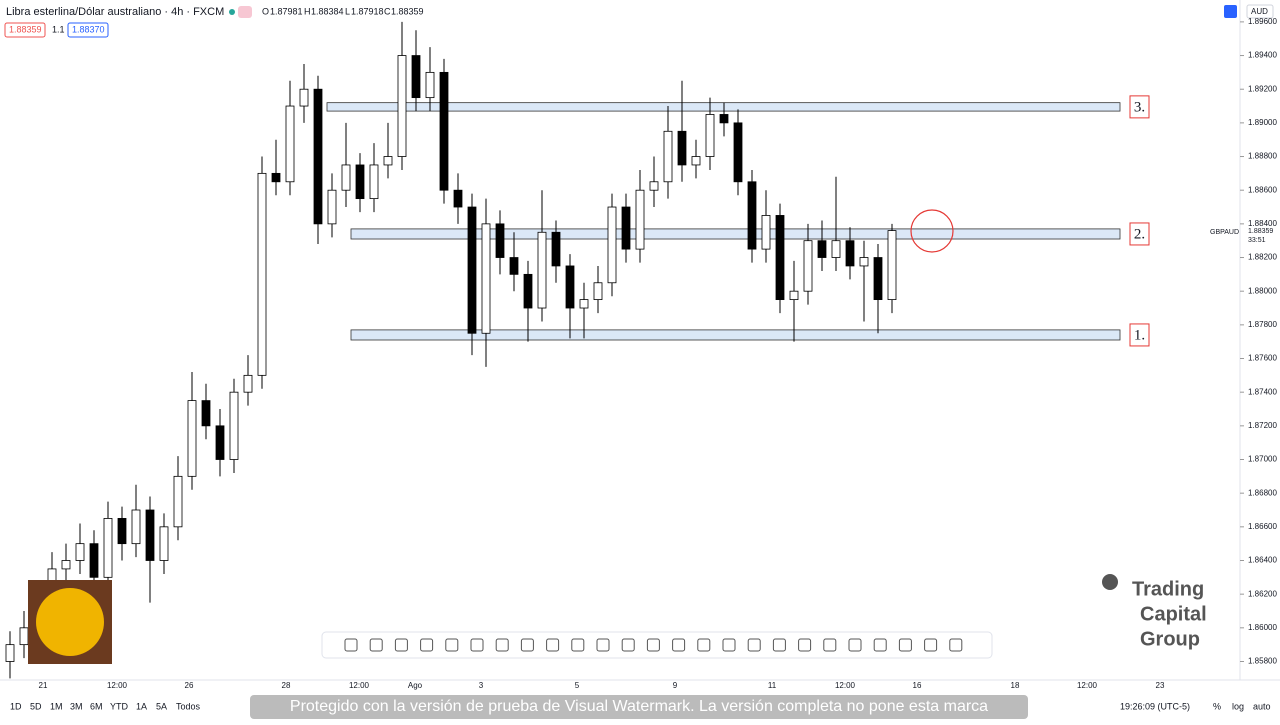  What do you see at coordinates (1262, 88) in the screenshot?
I see `y-tick-label: 1.89200` at bounding box center [1262, 88].